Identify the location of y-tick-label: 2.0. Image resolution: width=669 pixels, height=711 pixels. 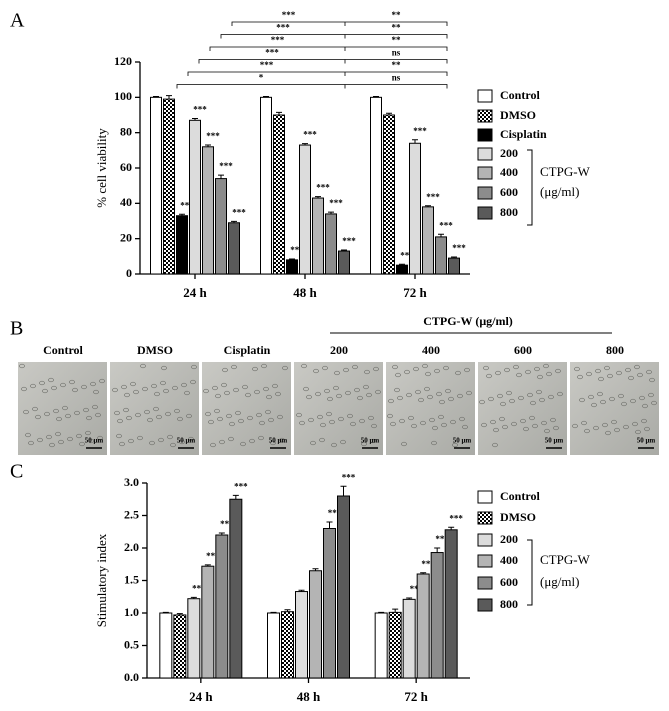
(131, 547).